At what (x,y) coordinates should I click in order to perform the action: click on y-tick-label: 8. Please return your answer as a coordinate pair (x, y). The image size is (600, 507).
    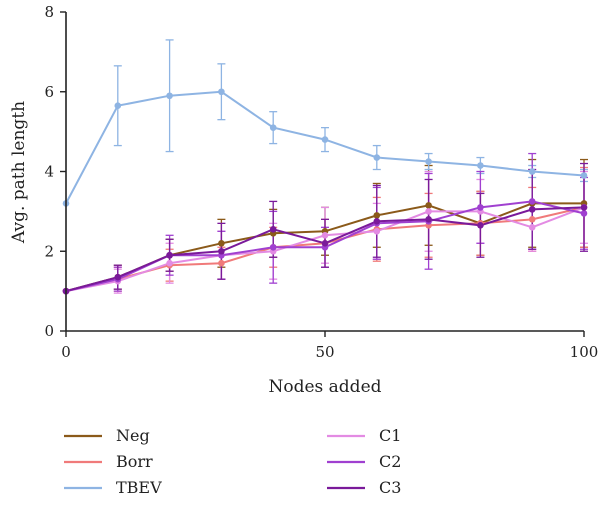
    Looking at the image, I should click on (49, 12).